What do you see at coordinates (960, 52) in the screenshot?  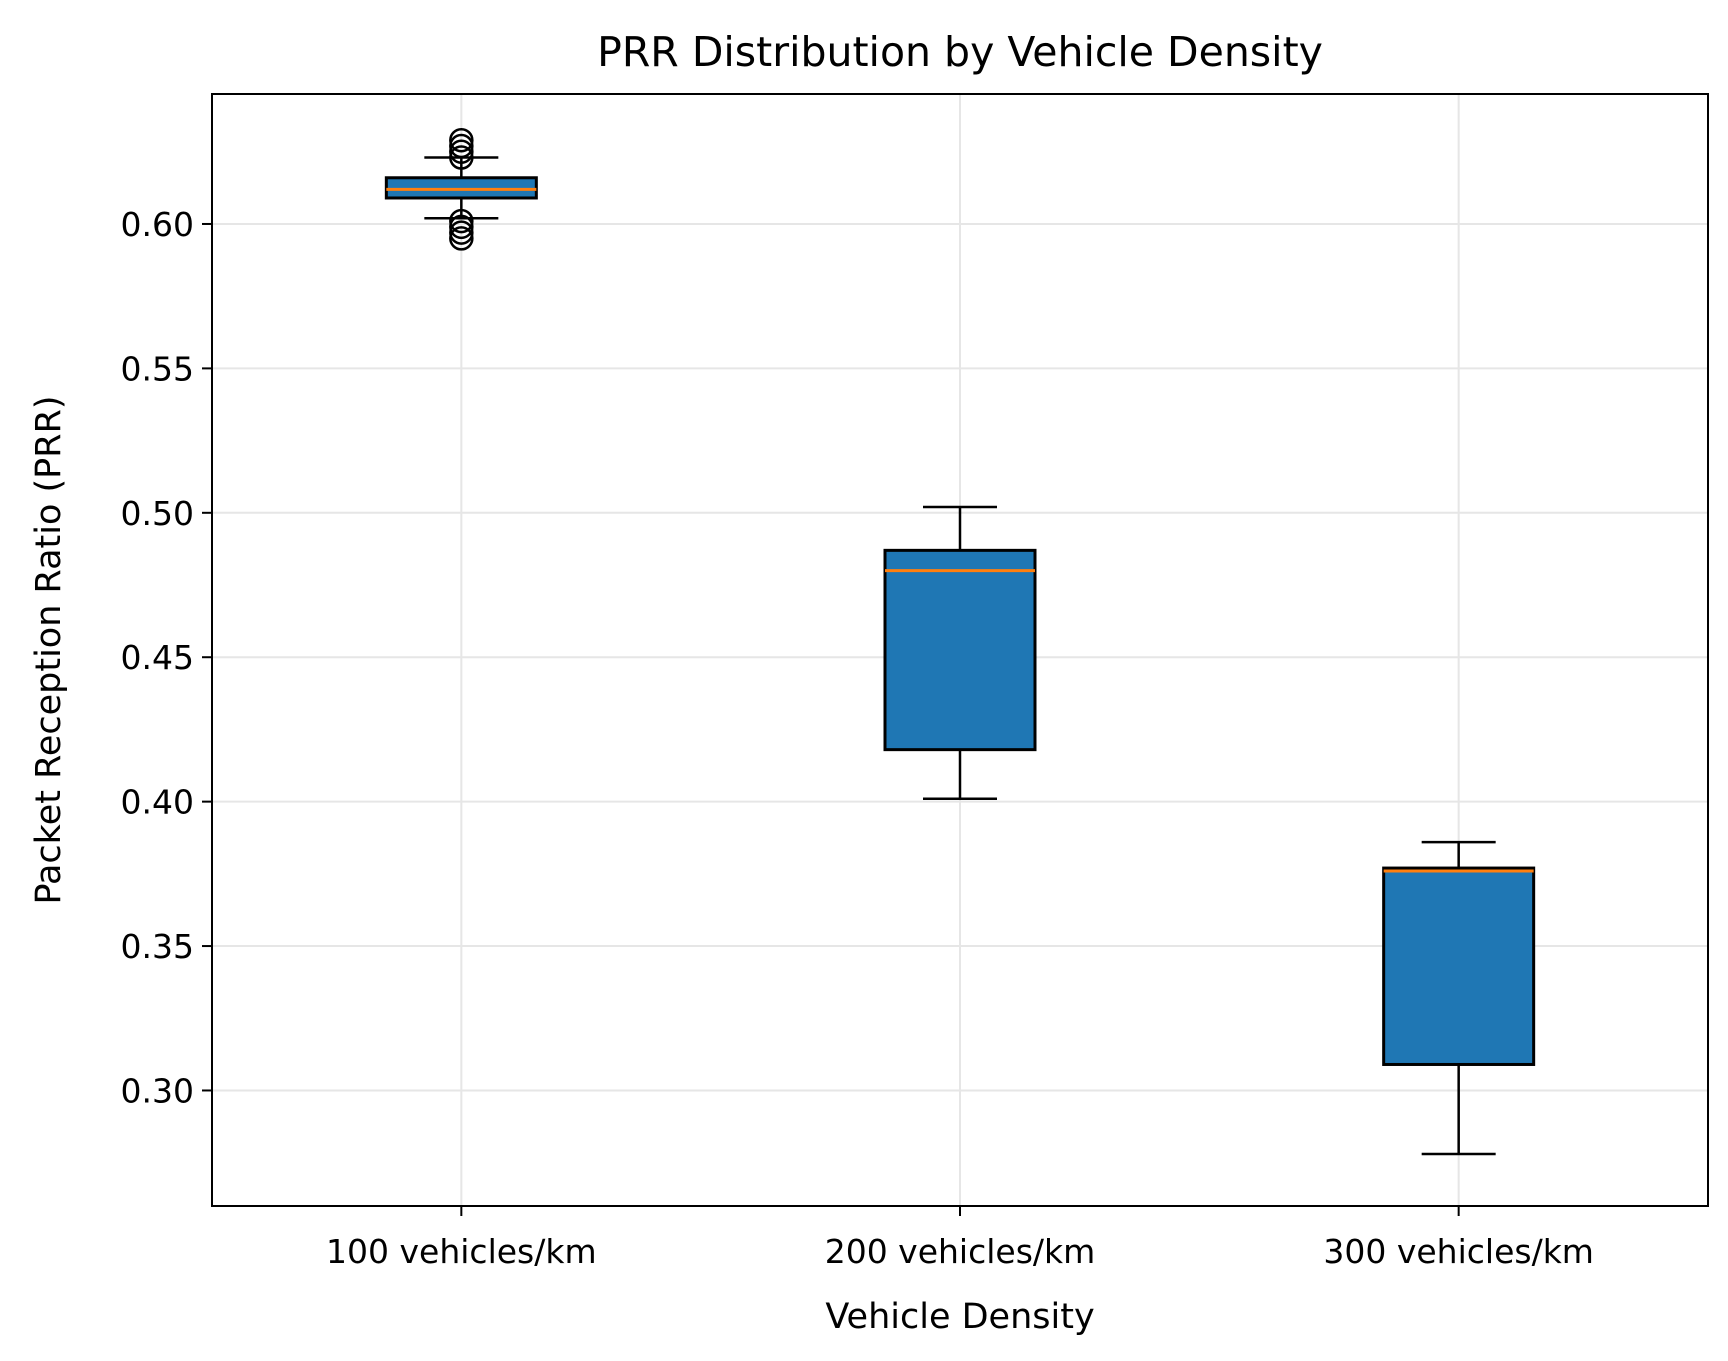 I see `chart-title: PRR Distribution by Vehicle Density` at bounding box center [960, 52].